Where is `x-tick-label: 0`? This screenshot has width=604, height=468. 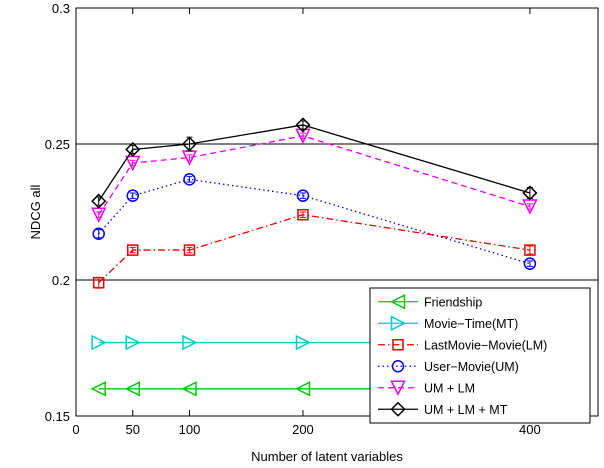 x-tick-label: 0 is located at coordinates (75, 429).